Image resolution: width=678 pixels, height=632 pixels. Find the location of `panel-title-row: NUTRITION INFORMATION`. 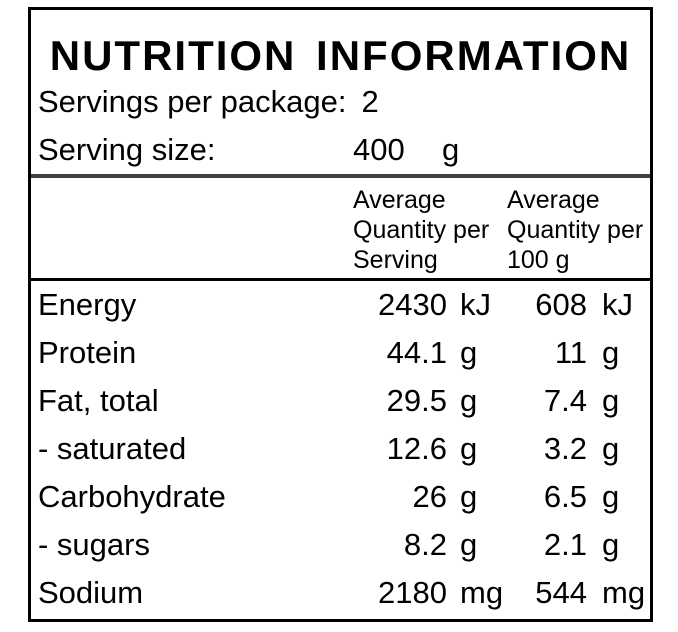

panel-title-row: NUTRITION INFORMATION is located at coordinates (340, 44).